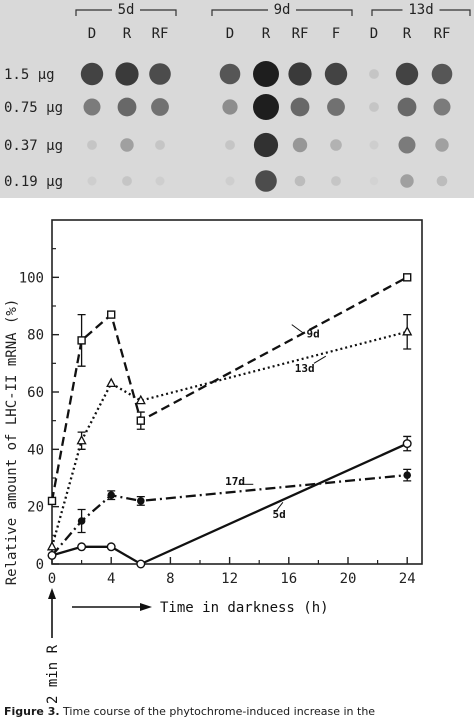  What do you see at coordinates (288, 579) in the screenshot?
I see `x-tick-label: 16` at bounding box center [288, 579].